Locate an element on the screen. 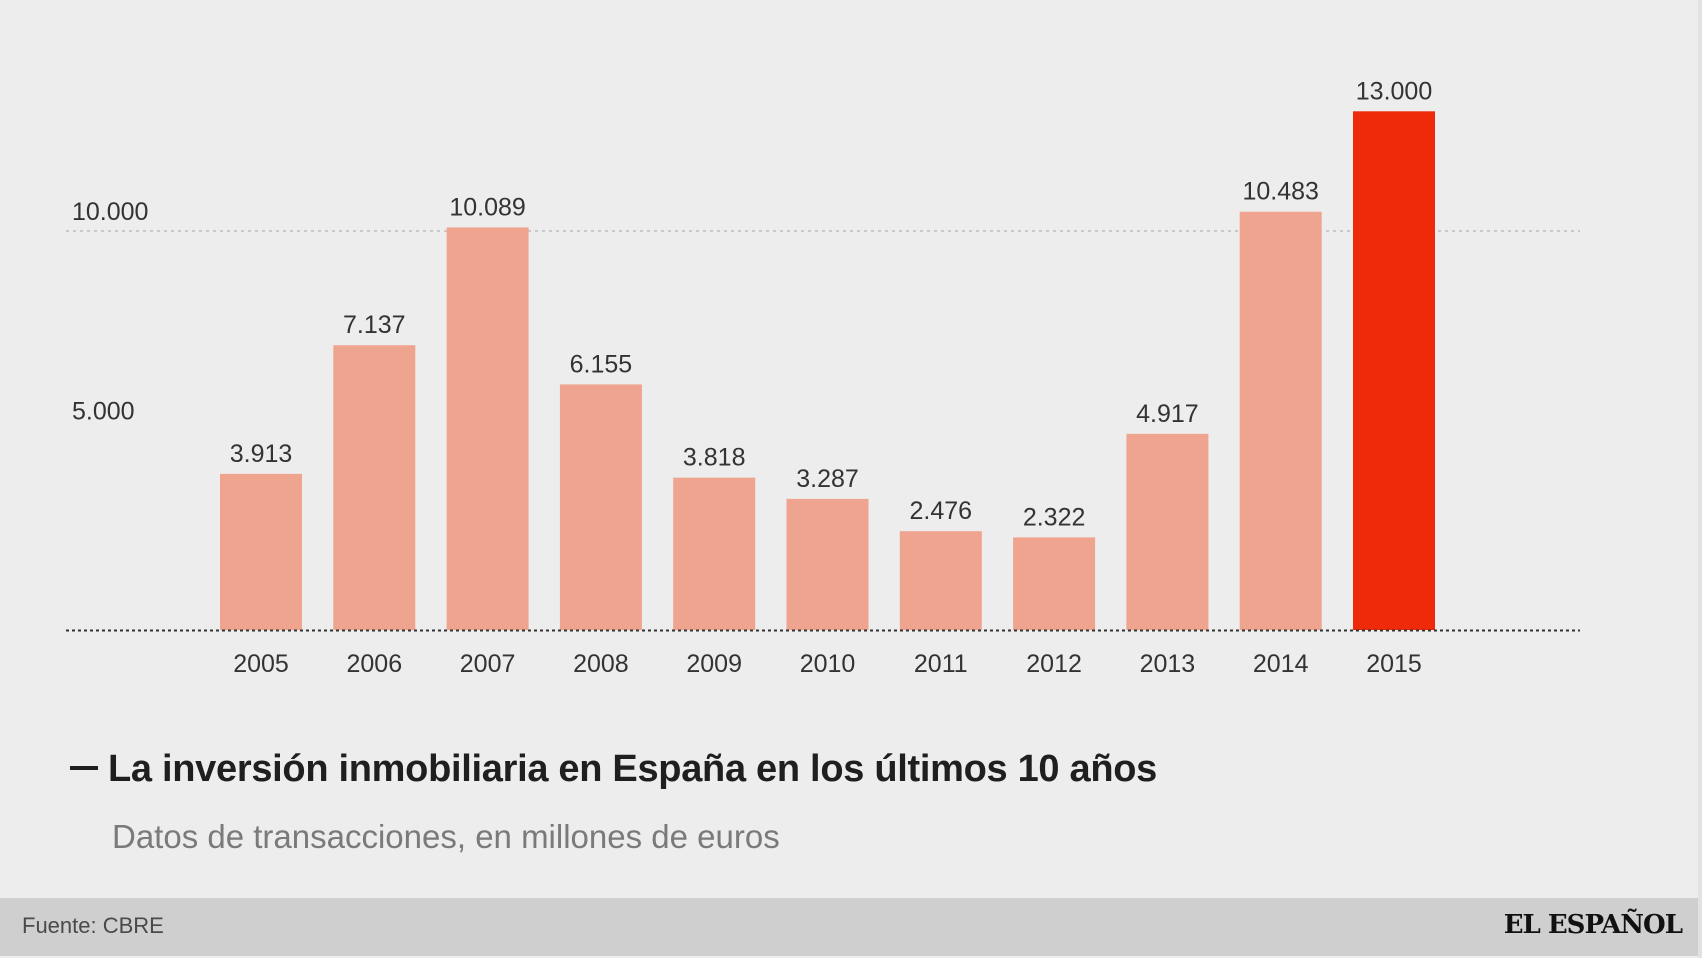 This screenshot has width=1706, height=960. y-tick-label: 5.000 is located at coordinates (103, 412).